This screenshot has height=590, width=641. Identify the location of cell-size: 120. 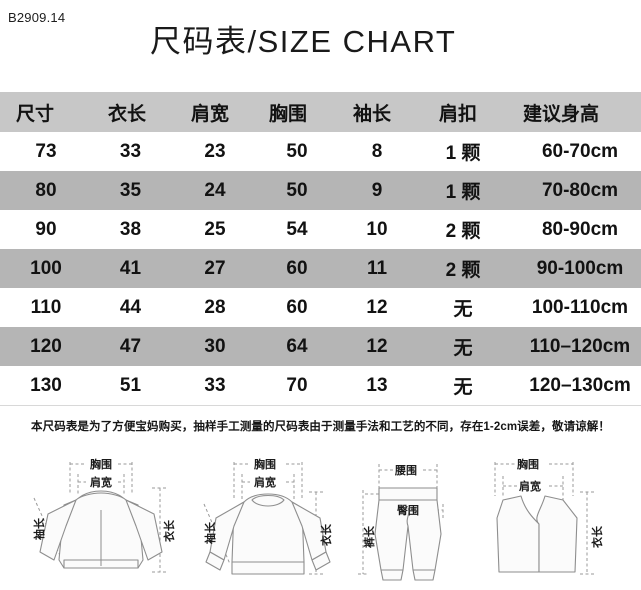
(44, 346).